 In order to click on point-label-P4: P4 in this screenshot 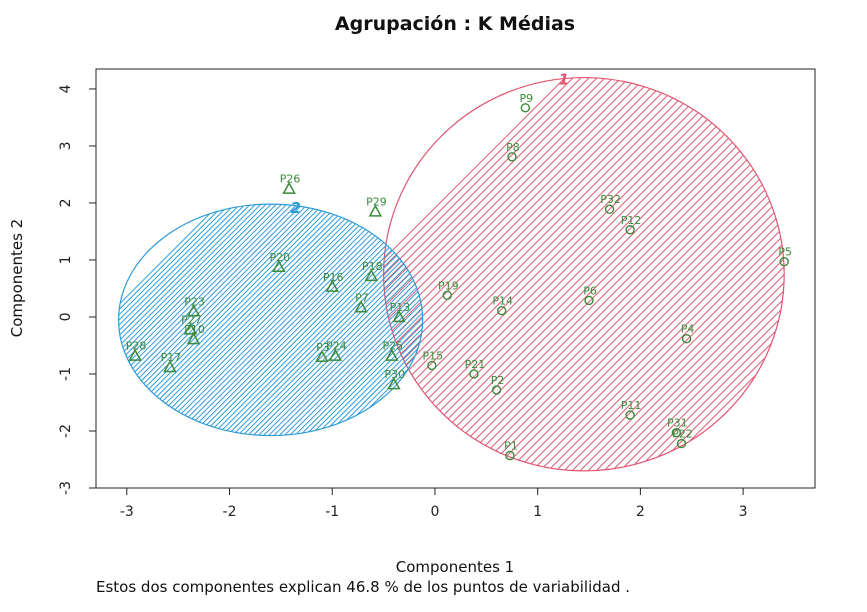, I will do `click(688, 329)`.